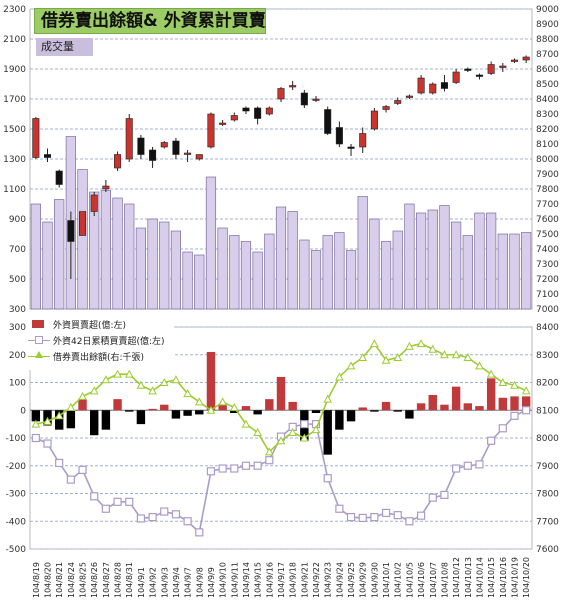 The width and height of the screenshot is (562, 600). Describe the element at coordinates (14, 190) in the screenshot. I see `top-left-tick-label: 1100` at that location.